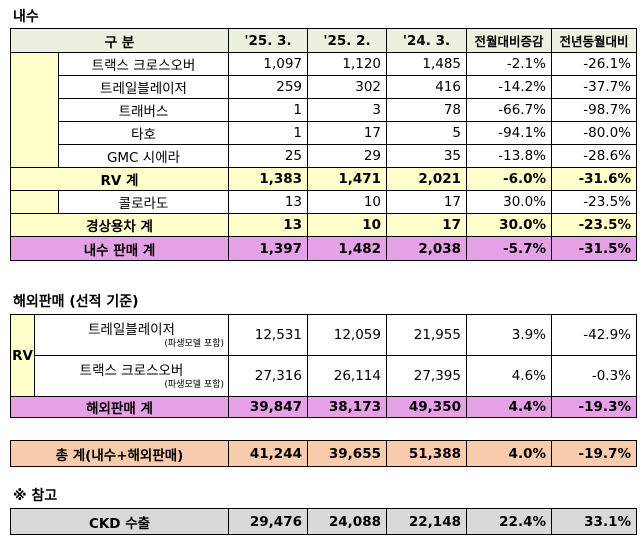 The image size is (643, 541). I want to click on value-2025-02: 38,173, so click(347, 407).